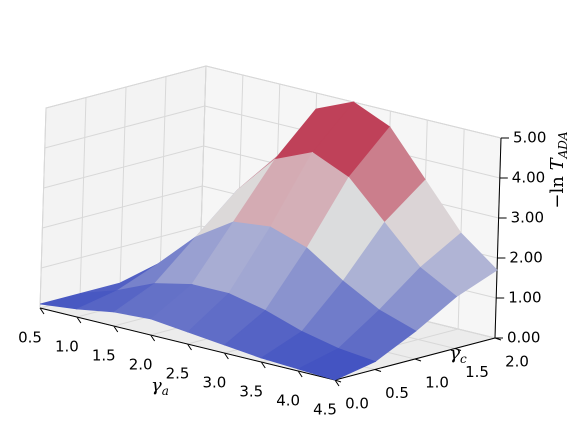  I want to click on z-axis-line, so click(498, 238).